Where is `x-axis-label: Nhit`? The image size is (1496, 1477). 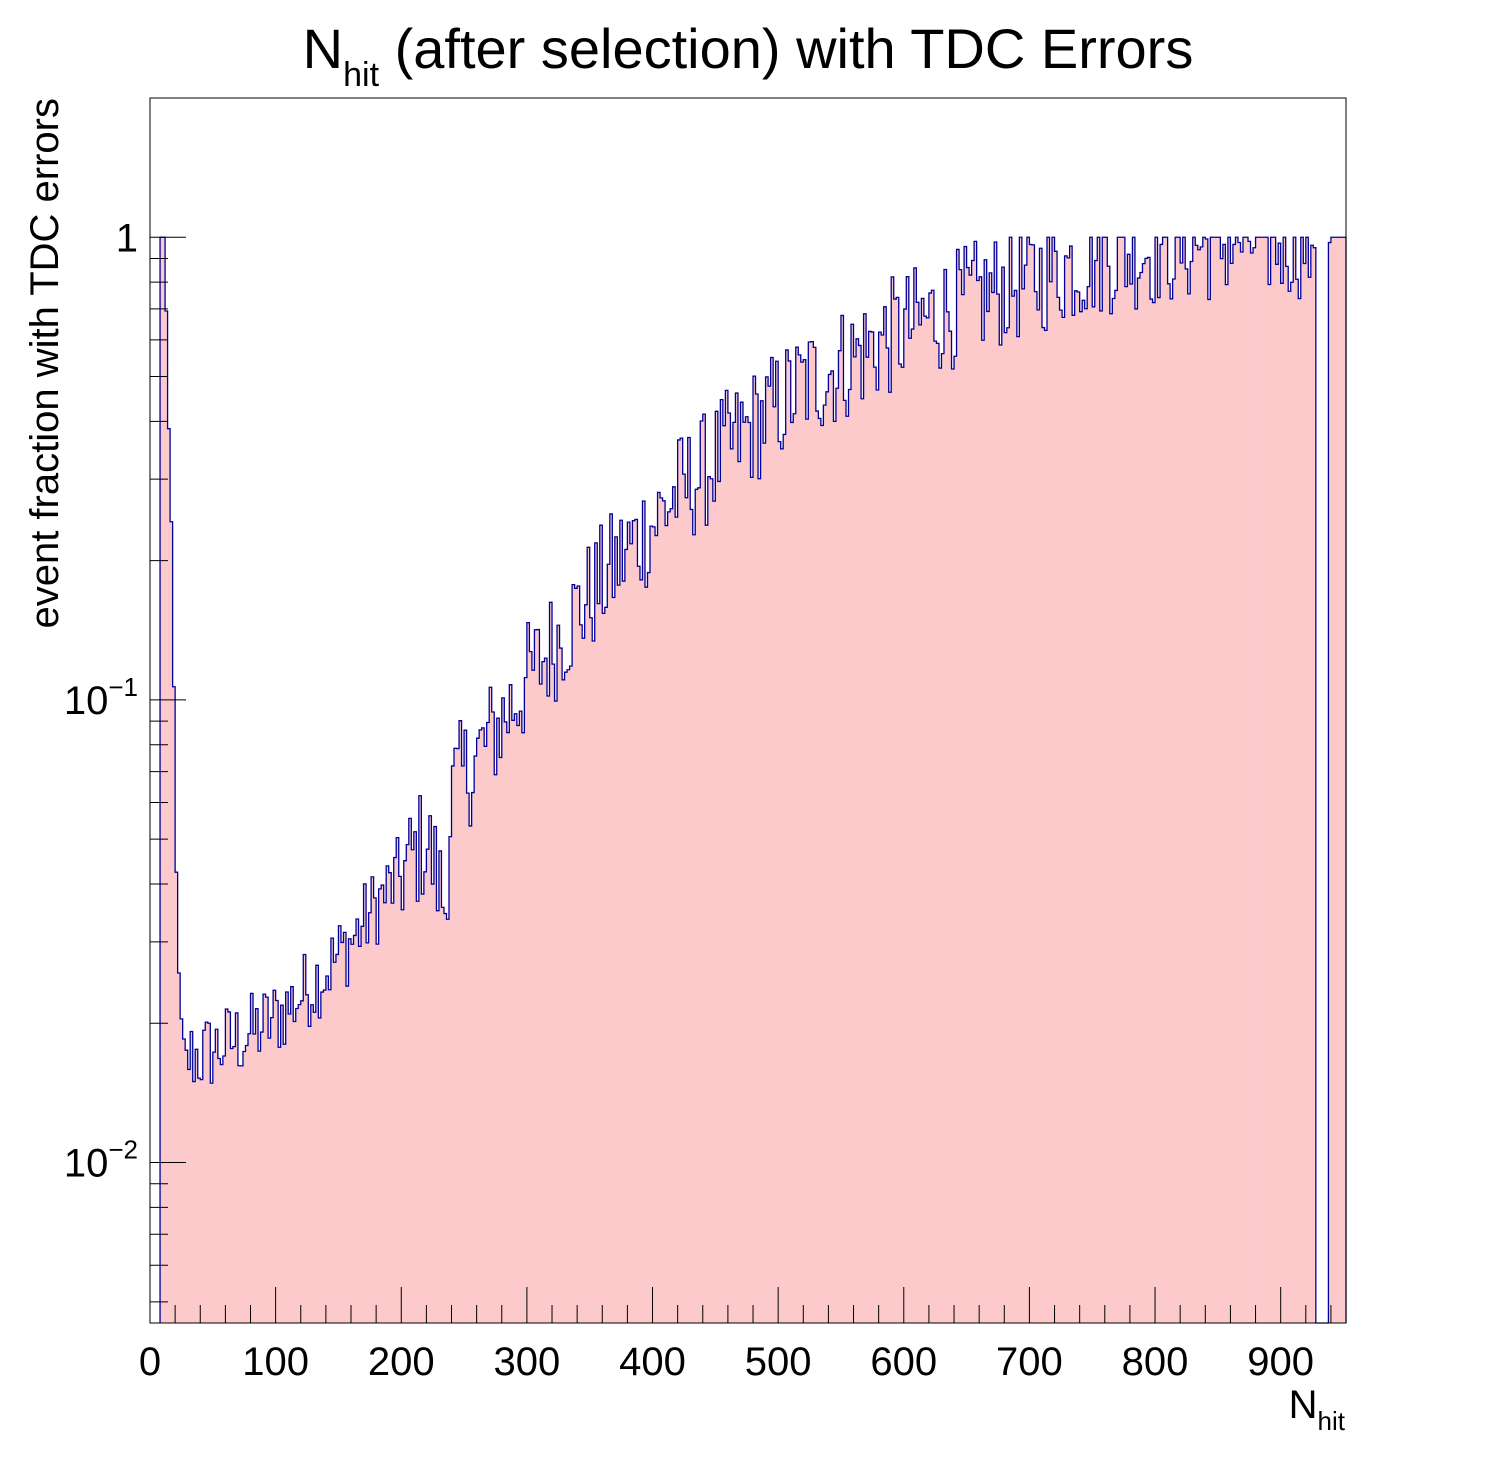
x-axis-label: Nhit is located at coordinates (1317, 1409).